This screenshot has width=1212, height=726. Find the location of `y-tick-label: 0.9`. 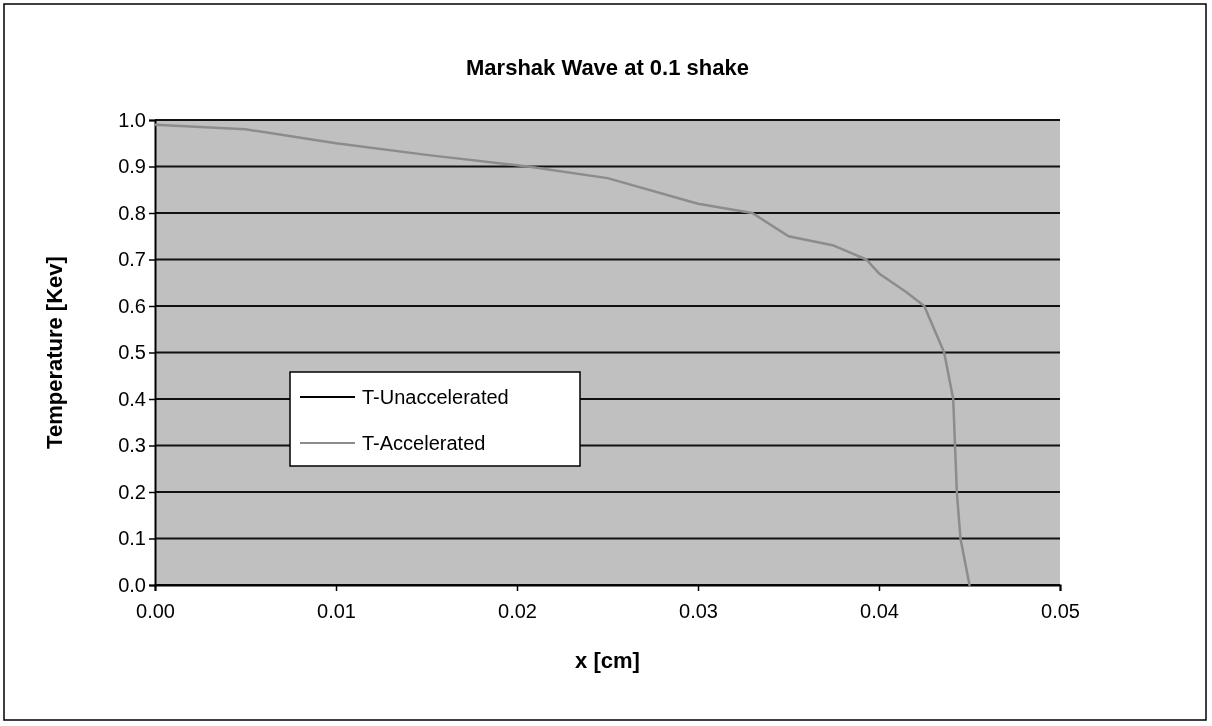

y-tick-label: 0.9 is located at coordinates (132, 166).